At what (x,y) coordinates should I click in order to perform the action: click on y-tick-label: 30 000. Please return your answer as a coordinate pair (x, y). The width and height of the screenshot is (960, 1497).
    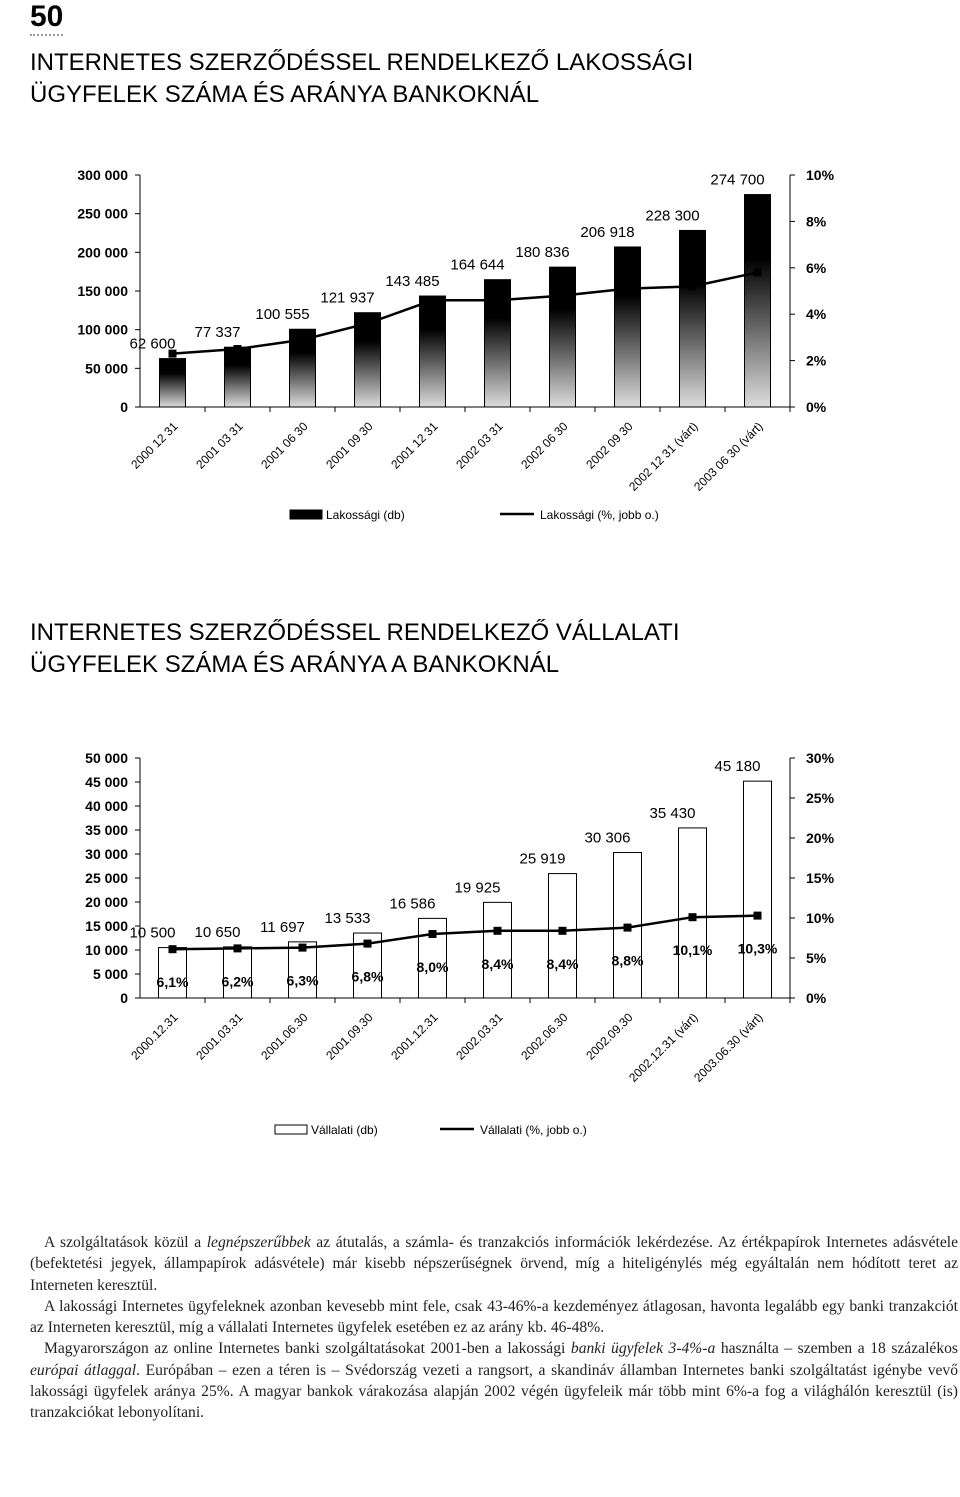
    Looking at the image, I should click on (106, 854).